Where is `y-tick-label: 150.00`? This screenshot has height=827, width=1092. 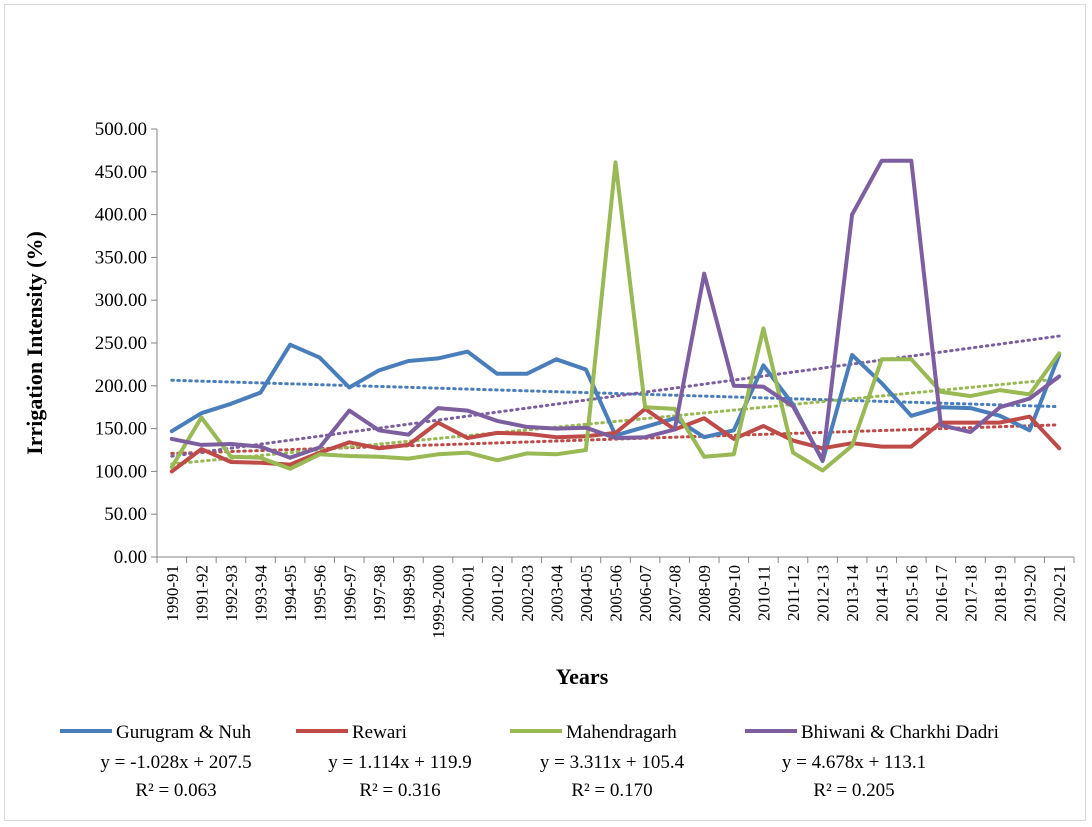 y-tick-label: 150.00 is located at coordinates (121, 429).